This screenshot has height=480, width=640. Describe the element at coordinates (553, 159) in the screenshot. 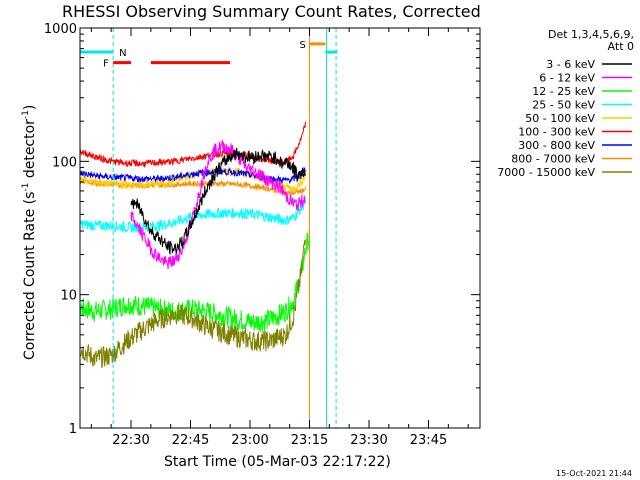

I see `legend-label-7: 800 - 7000 keV` at that location.